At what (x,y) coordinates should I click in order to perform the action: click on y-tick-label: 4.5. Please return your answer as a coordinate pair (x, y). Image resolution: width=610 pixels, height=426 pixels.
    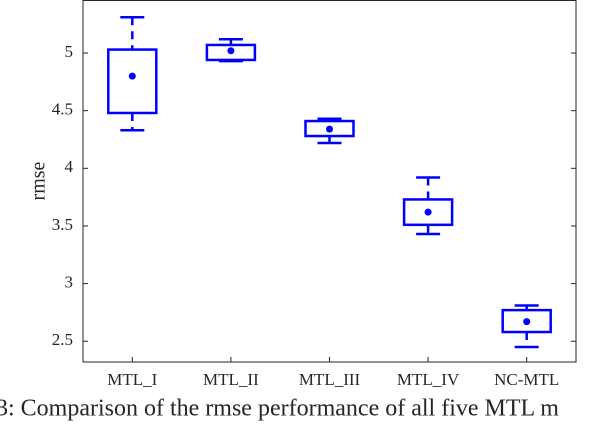
    Looking at the image, I should click on (62, 109).